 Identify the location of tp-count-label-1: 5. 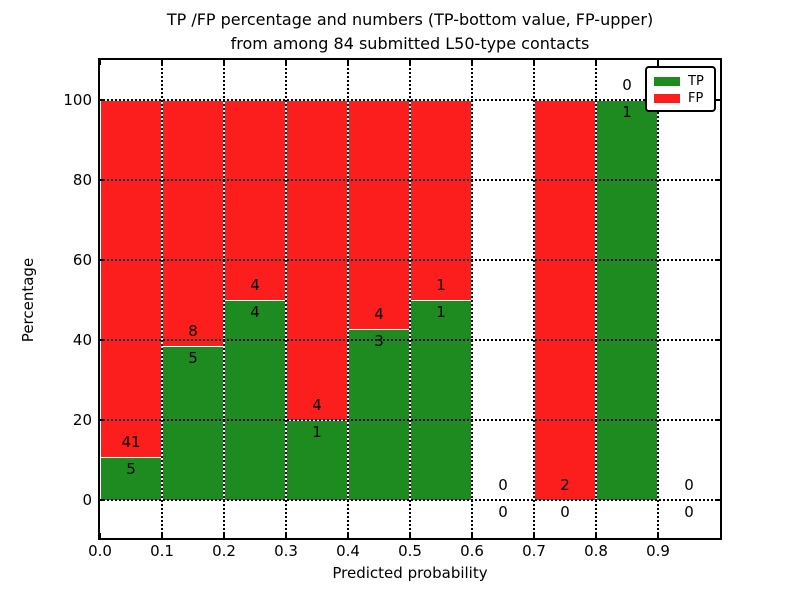
(193, 358).